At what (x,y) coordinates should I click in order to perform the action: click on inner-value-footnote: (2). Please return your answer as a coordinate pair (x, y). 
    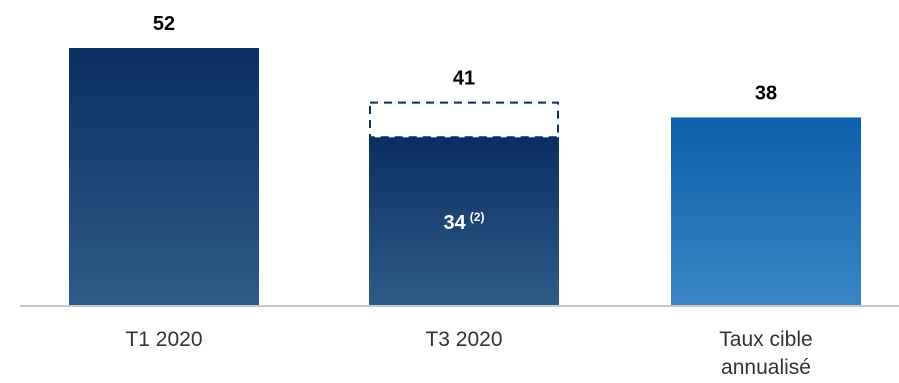
    Looking at the image, I should click on (477, 217).